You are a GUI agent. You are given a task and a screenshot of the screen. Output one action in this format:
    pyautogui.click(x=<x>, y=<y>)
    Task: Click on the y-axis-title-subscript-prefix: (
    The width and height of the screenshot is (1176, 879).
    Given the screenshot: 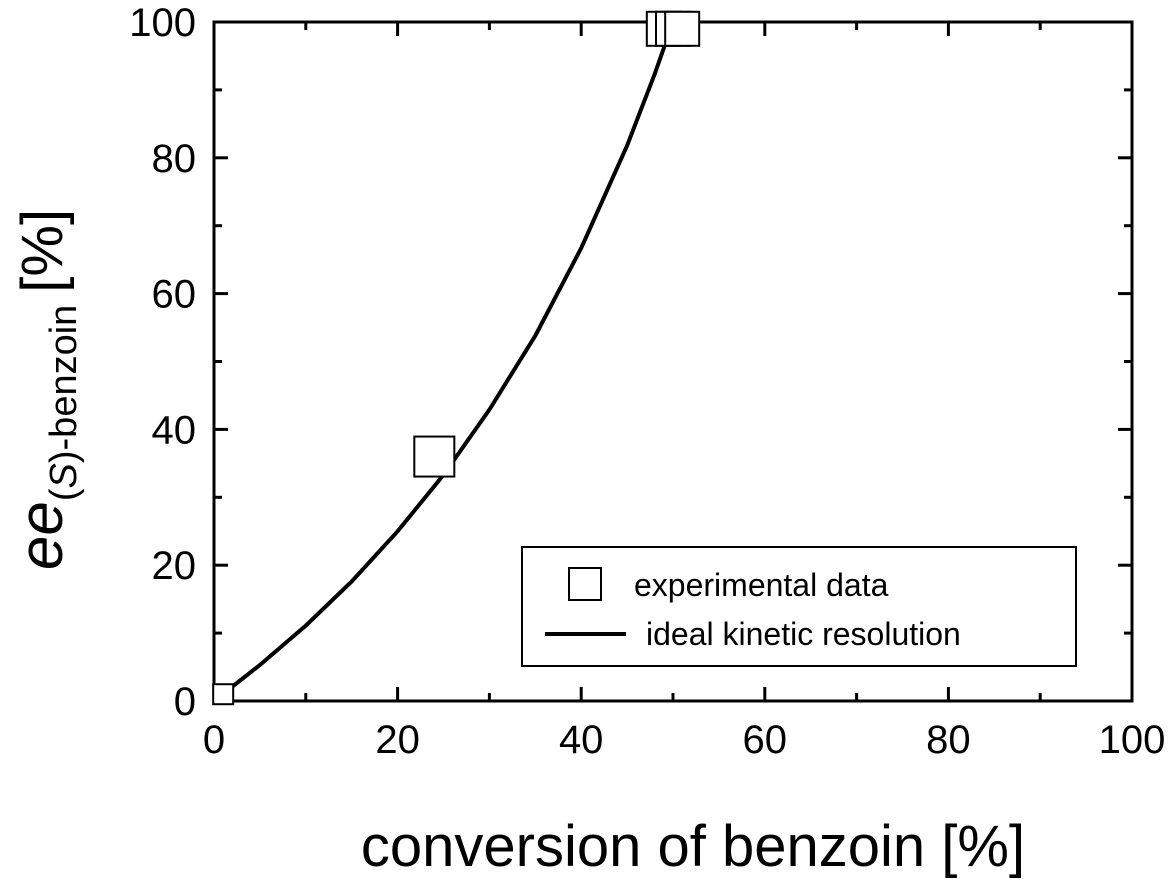 What is the action you would take?
    pyautogui.click(x=64, y=494)
    